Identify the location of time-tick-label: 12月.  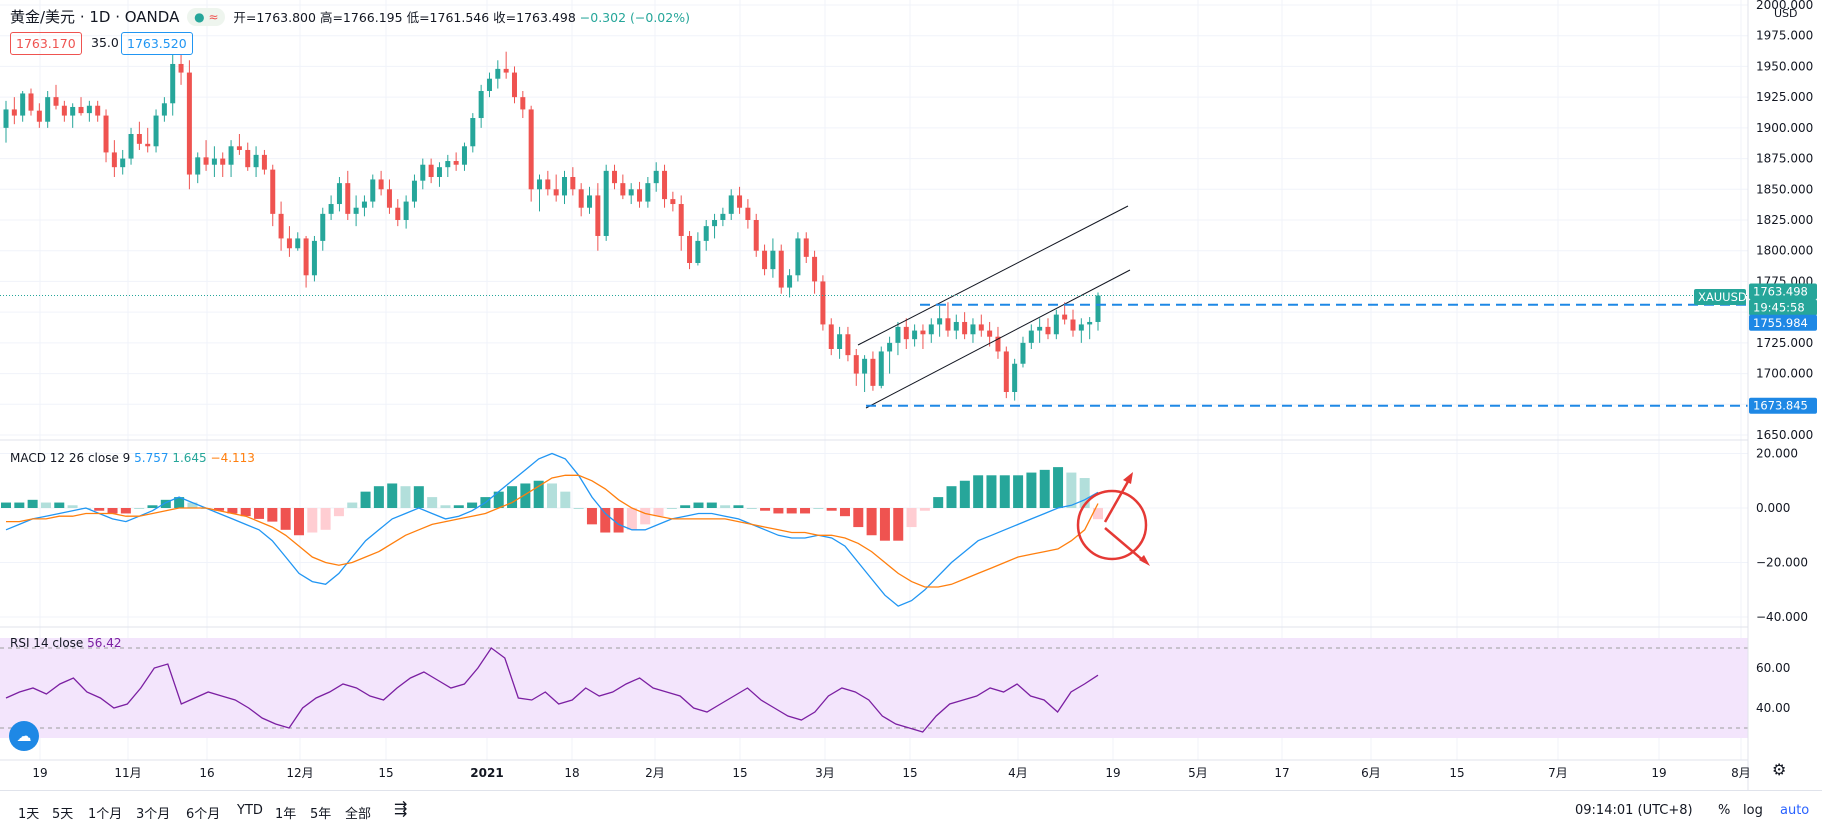
(299, 773).